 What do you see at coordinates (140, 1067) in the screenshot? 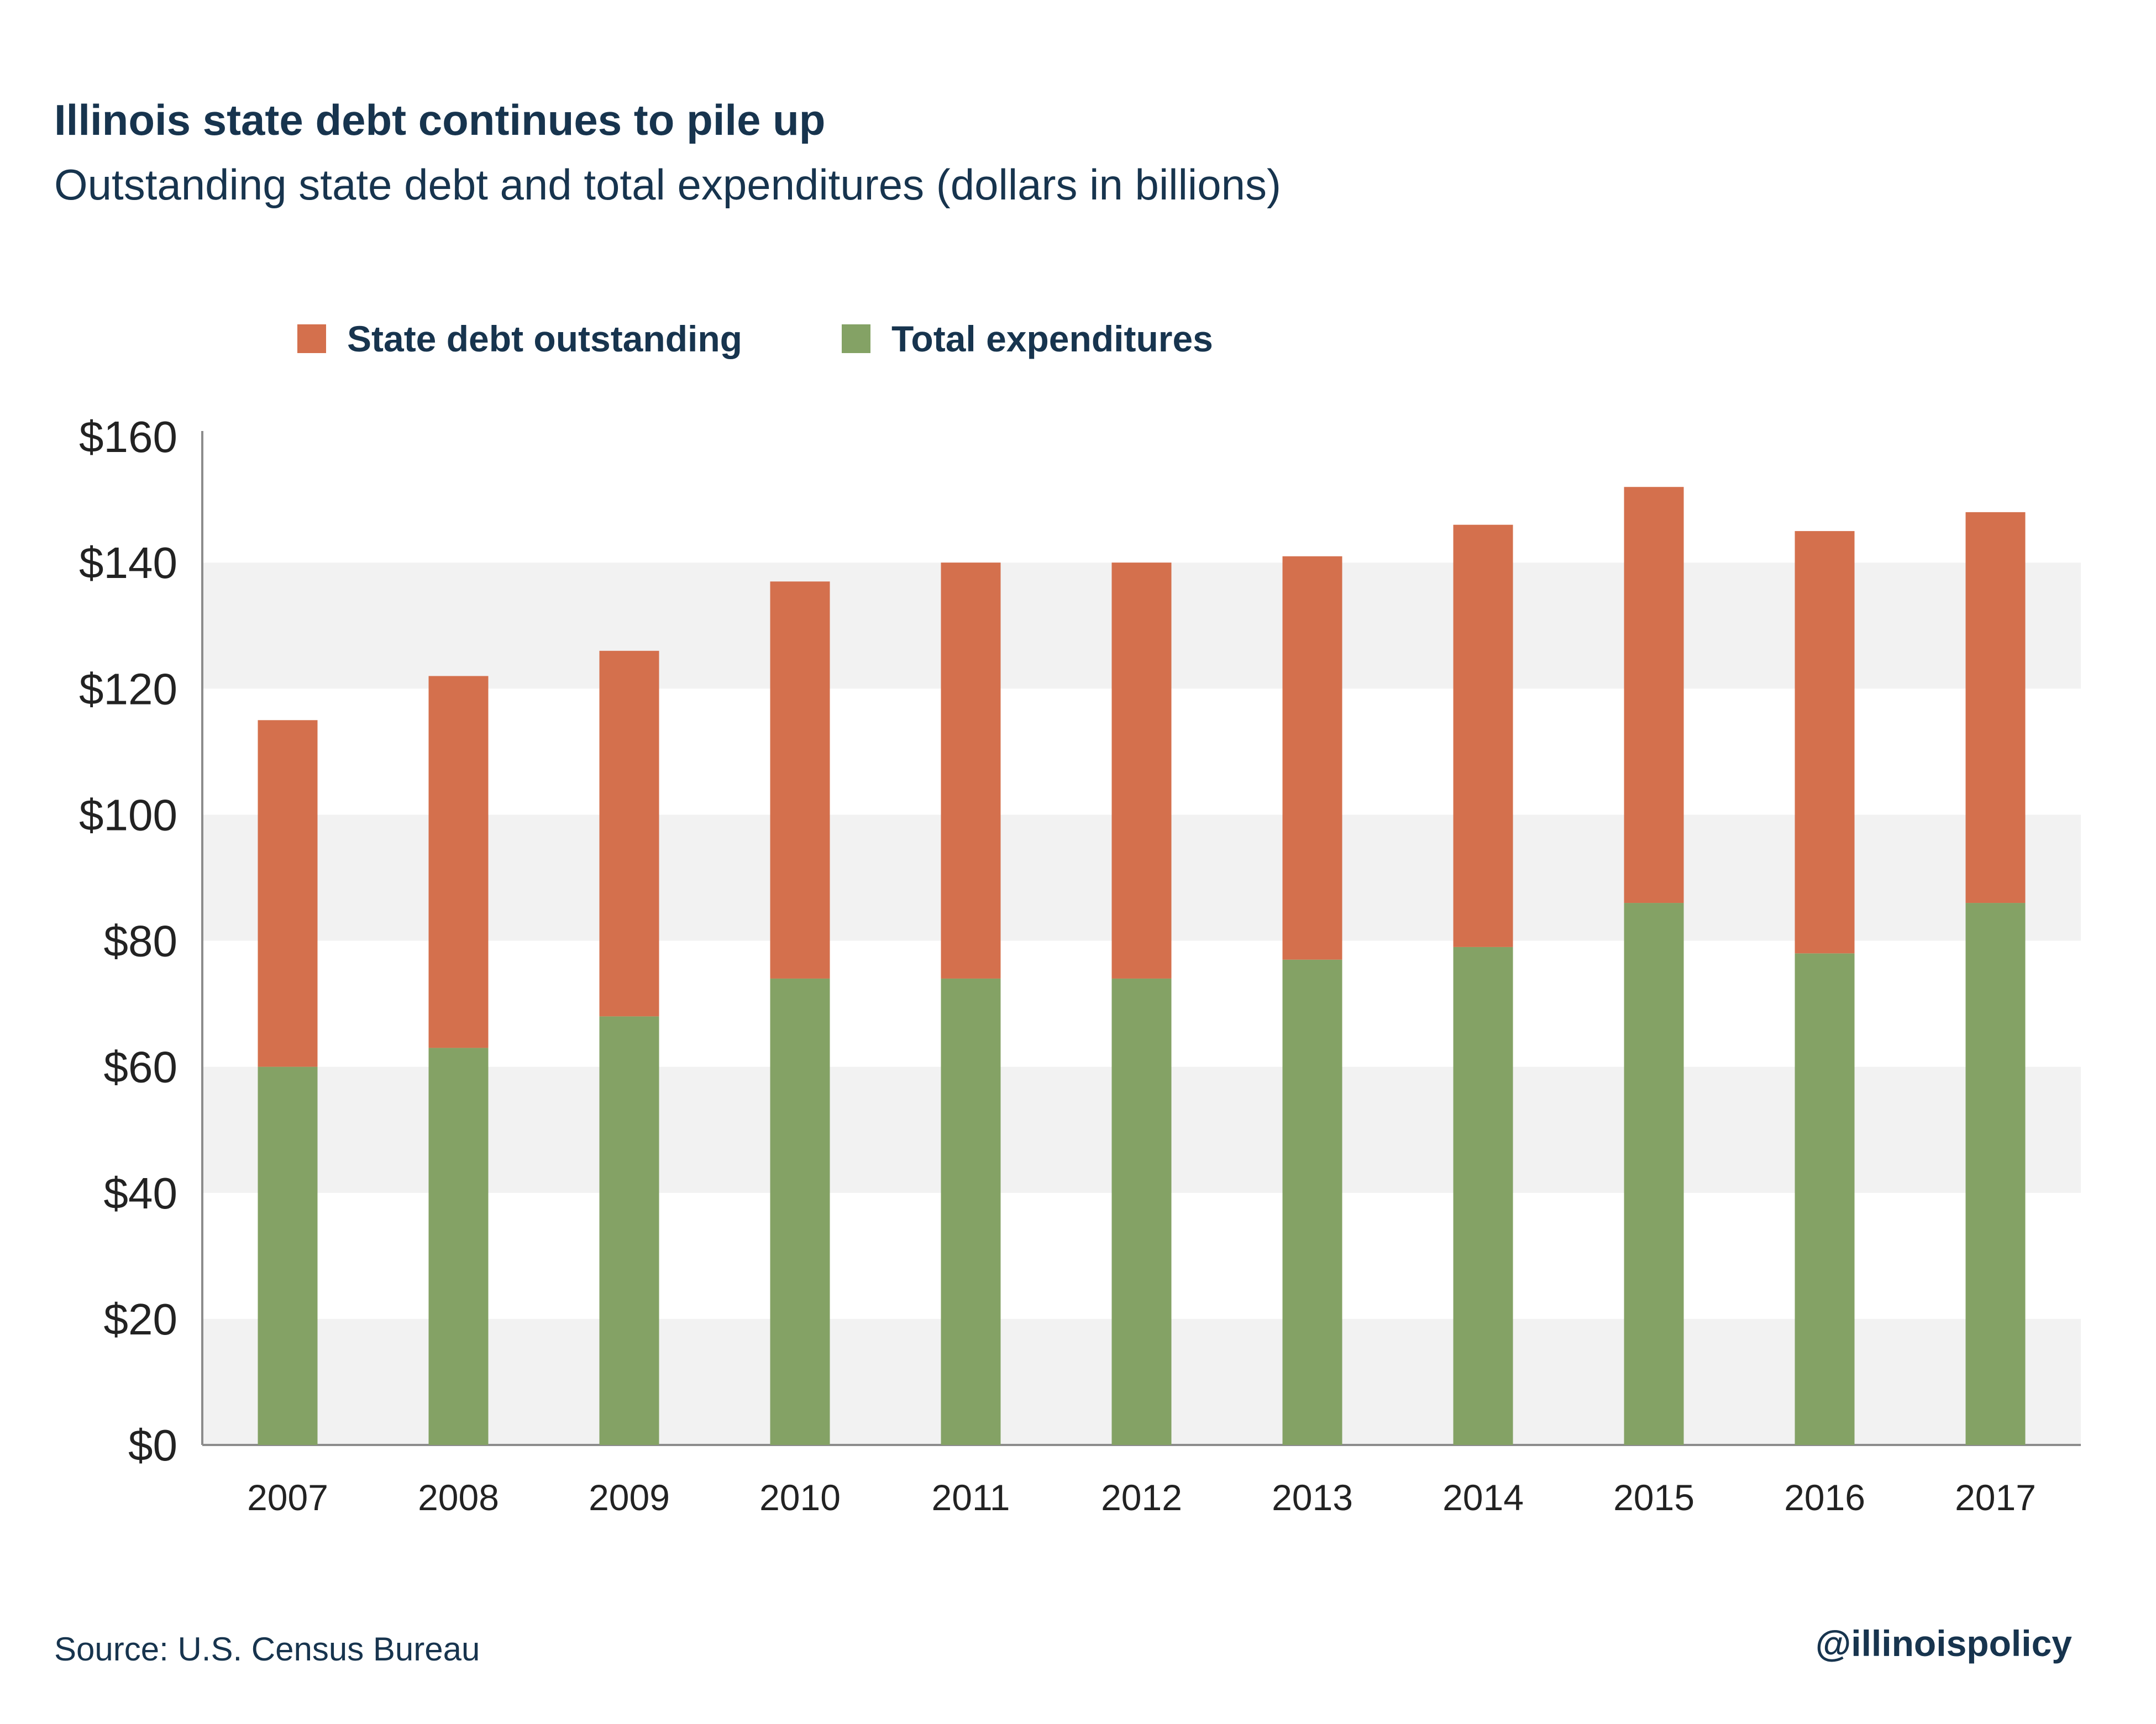
I see `y-tick-label: $60` at bounding box center [140, 1067].